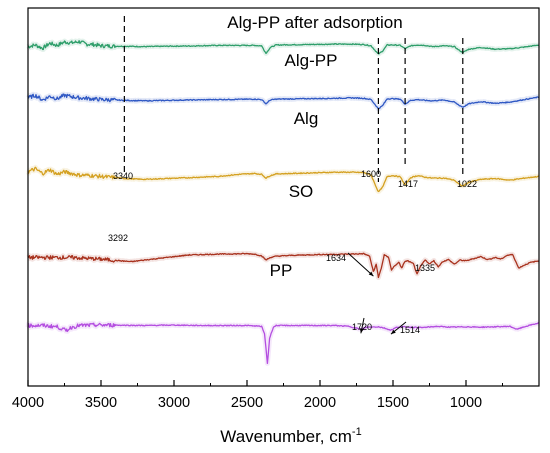  What do you see at coordinates (174, 403) in the screenshot?
I see `x-tick-label-3000: 3000` at bounding box center [174, 403].